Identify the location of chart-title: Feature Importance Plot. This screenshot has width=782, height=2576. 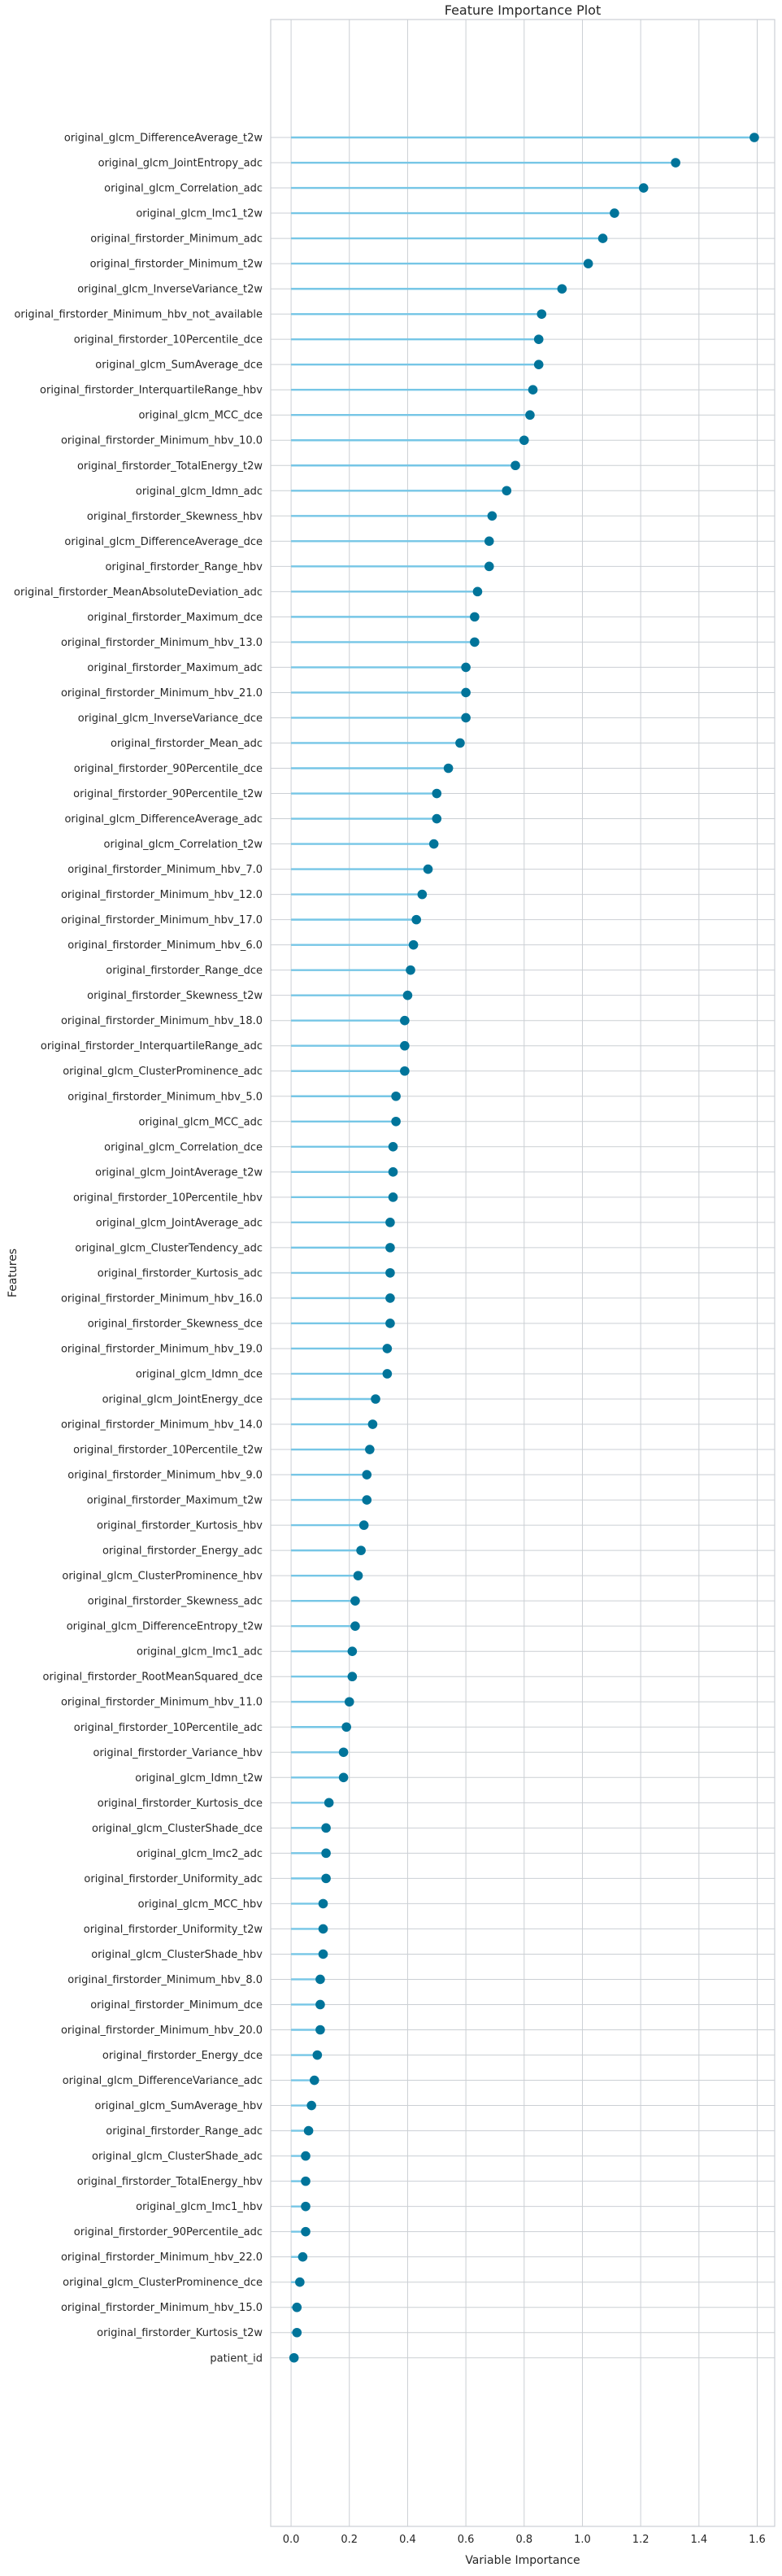
(523, 10).